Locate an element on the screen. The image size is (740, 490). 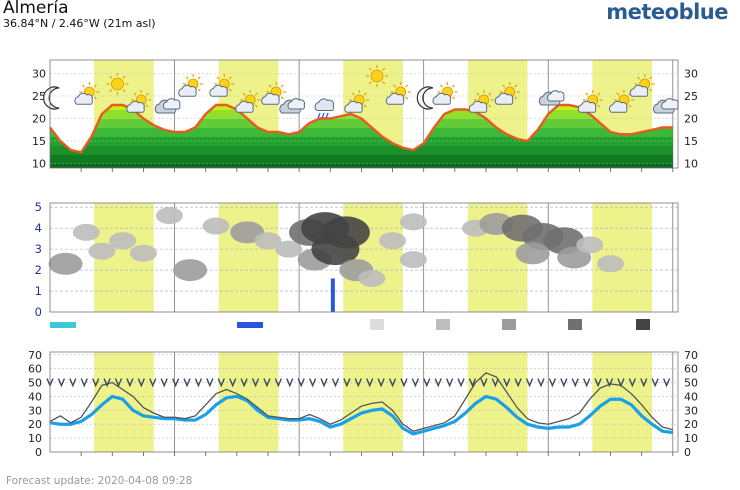
cloud-icon is located at coordinates (666, 106).